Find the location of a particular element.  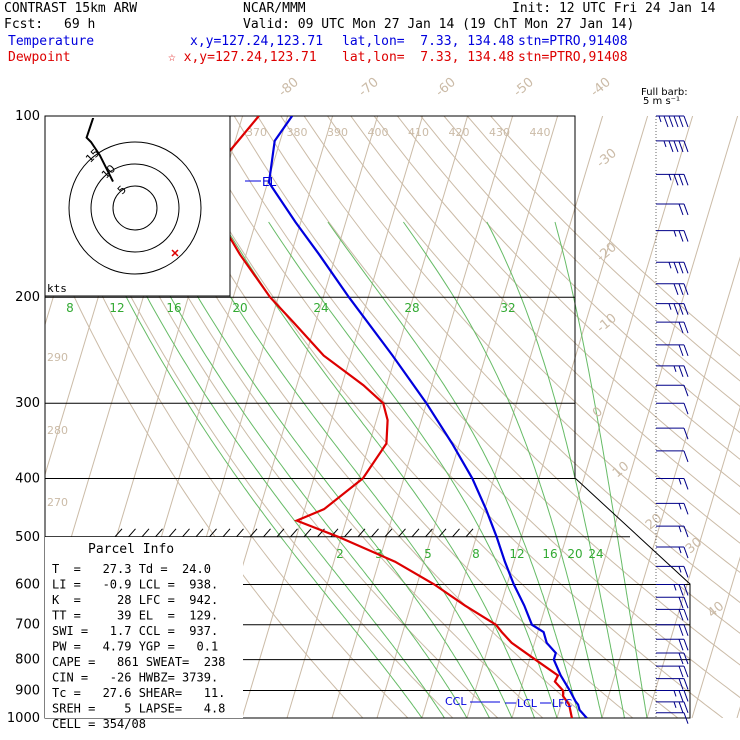

isotherm-label: -80 is located at coordinates (289, 87).